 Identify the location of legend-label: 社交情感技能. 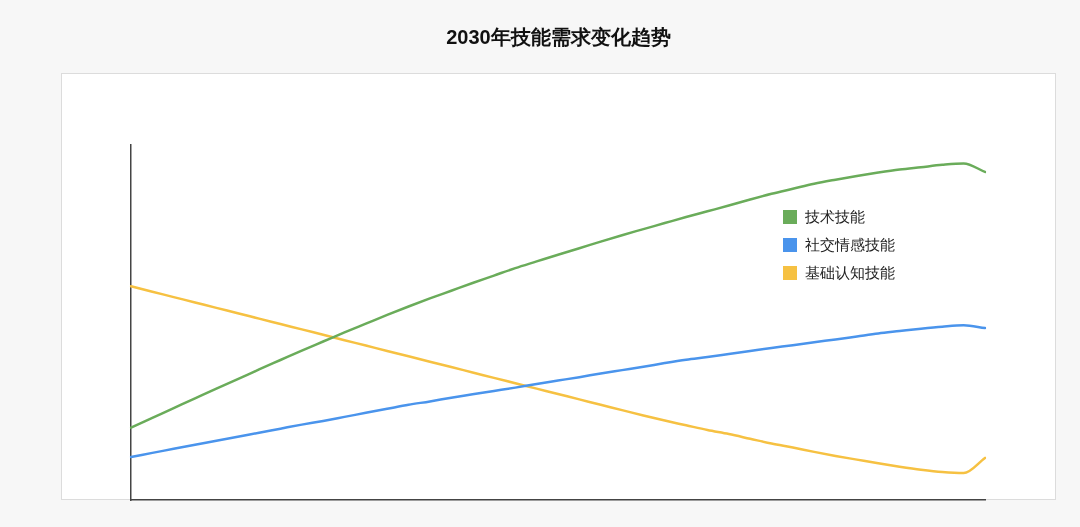
(850, 244).